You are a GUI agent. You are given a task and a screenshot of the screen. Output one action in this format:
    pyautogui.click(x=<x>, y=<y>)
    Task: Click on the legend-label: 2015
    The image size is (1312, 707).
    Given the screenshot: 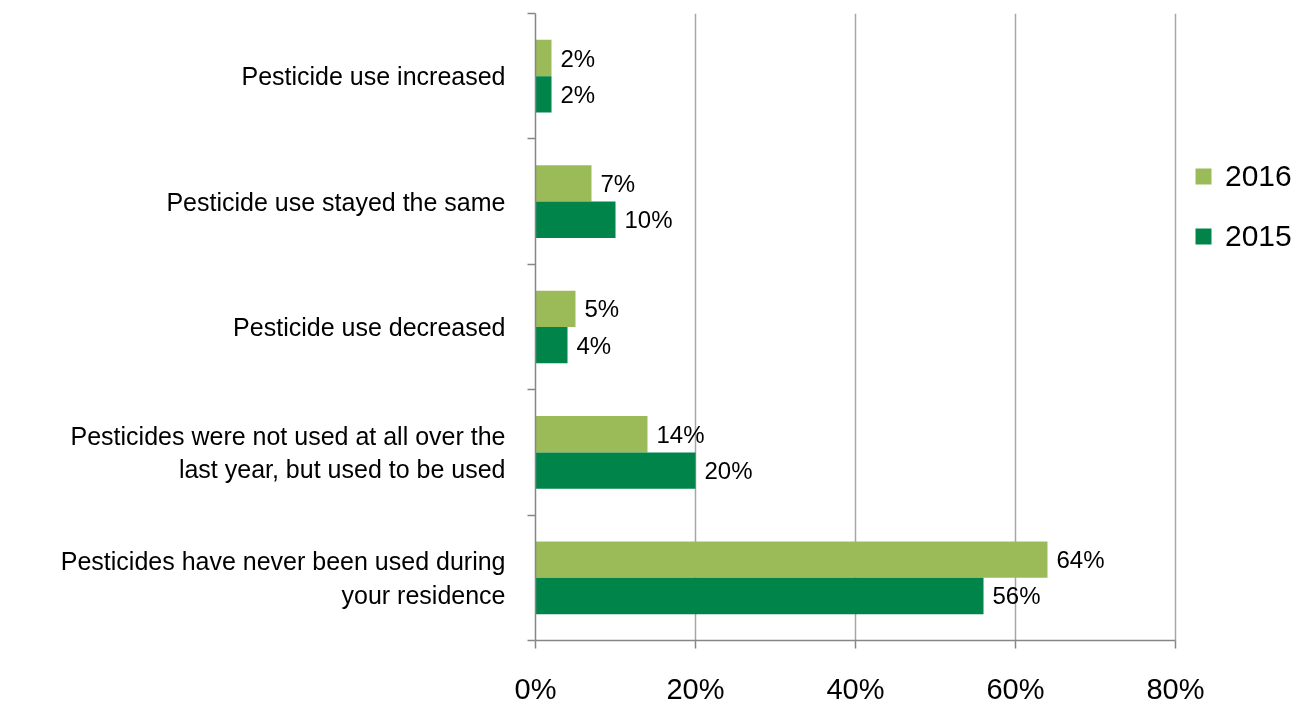 What is the action you would take?
    pyautogui.click(x=1258, y=236)
    